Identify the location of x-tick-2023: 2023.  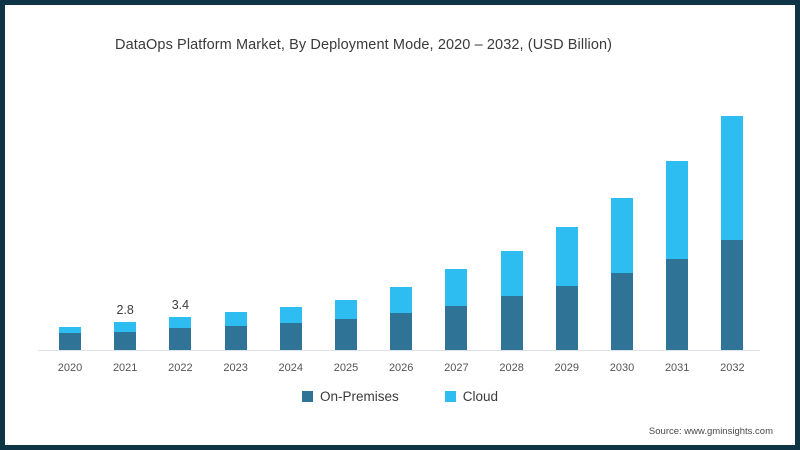
(235, 368).